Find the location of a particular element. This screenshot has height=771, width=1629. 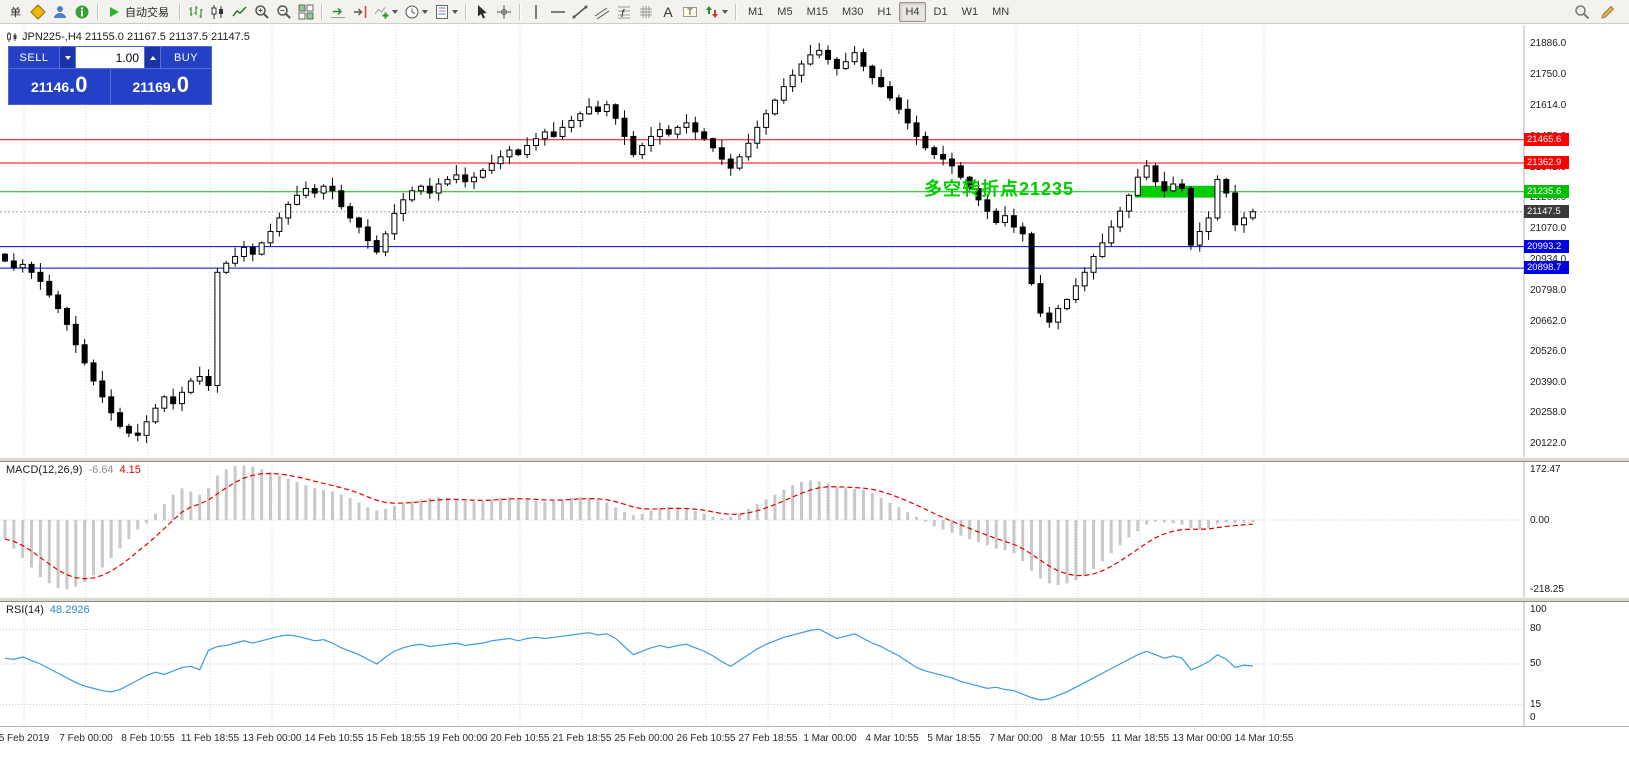

channel-icon is located at coordinates (602, 12).